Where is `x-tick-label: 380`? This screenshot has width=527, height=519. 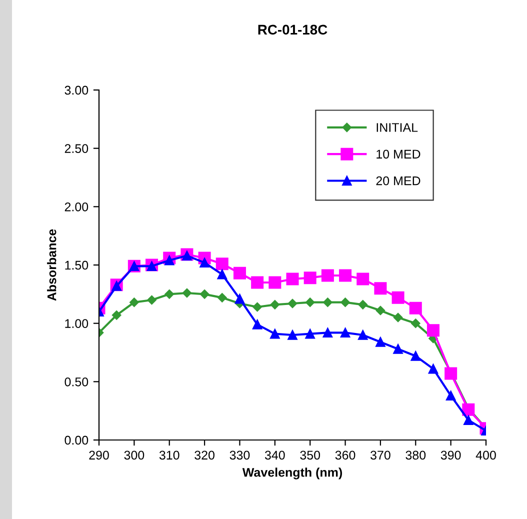 x-tick-label: 380 is located at coordinates (416, 455).